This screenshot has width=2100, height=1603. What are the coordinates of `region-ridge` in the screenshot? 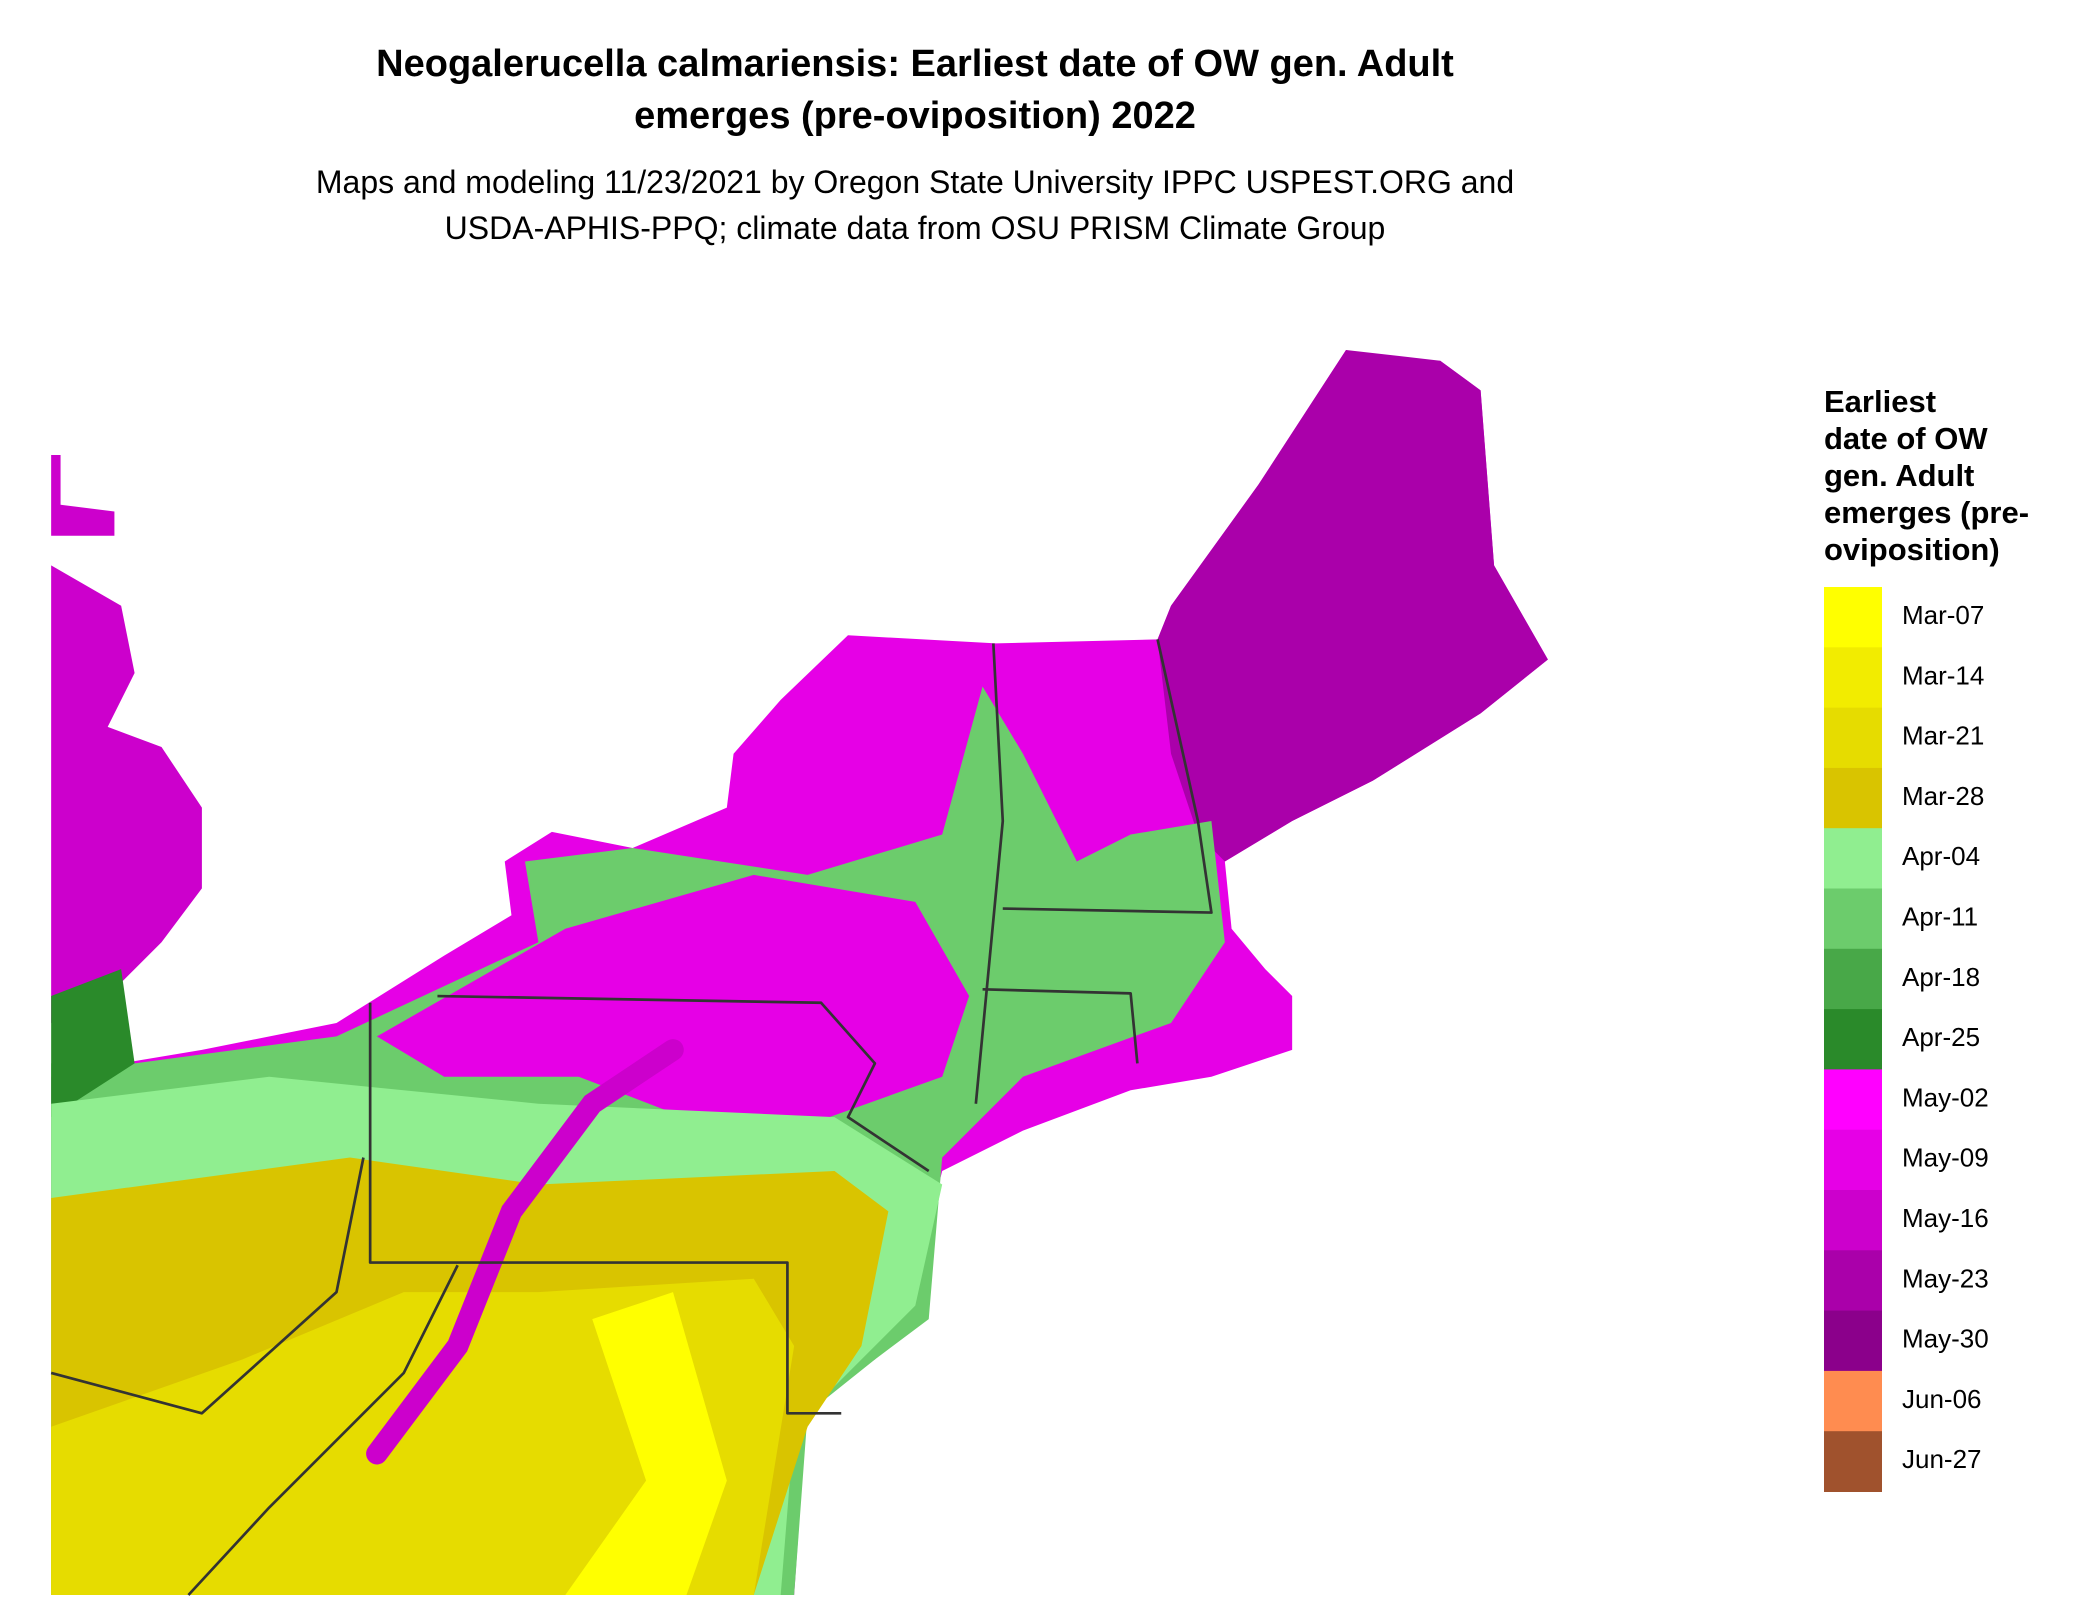 It's located at (525, 1252).